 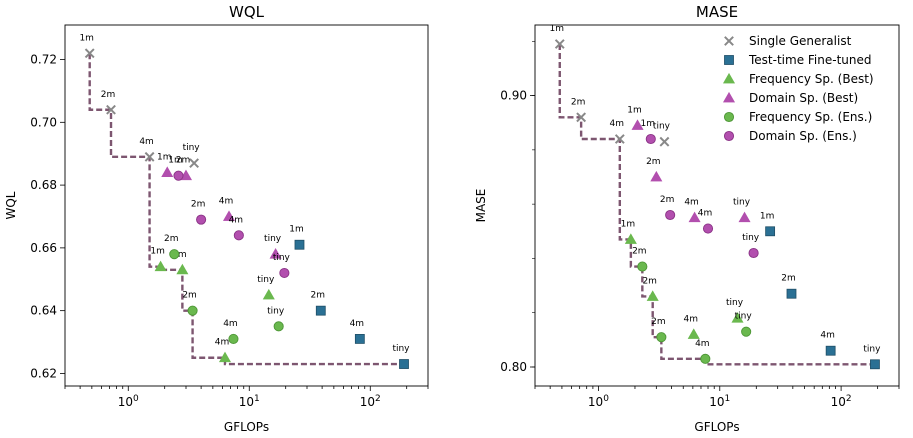 I want to click on legend-marker-frequency-sp-ens, so click(x=729, y=117).